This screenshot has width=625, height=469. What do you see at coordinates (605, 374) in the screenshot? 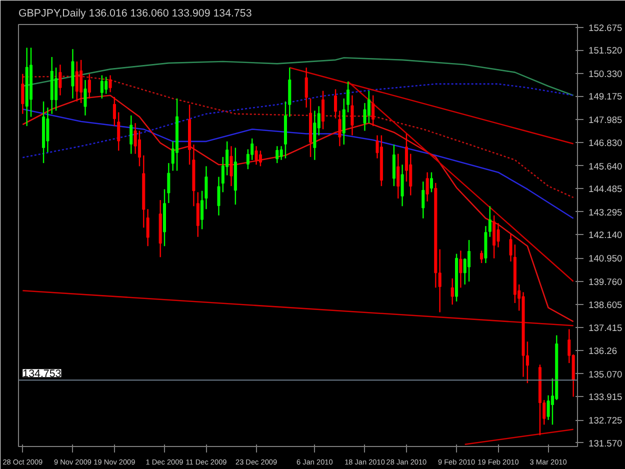
I see `y-tick-label: 135.070` at bounding box center [605, 374].